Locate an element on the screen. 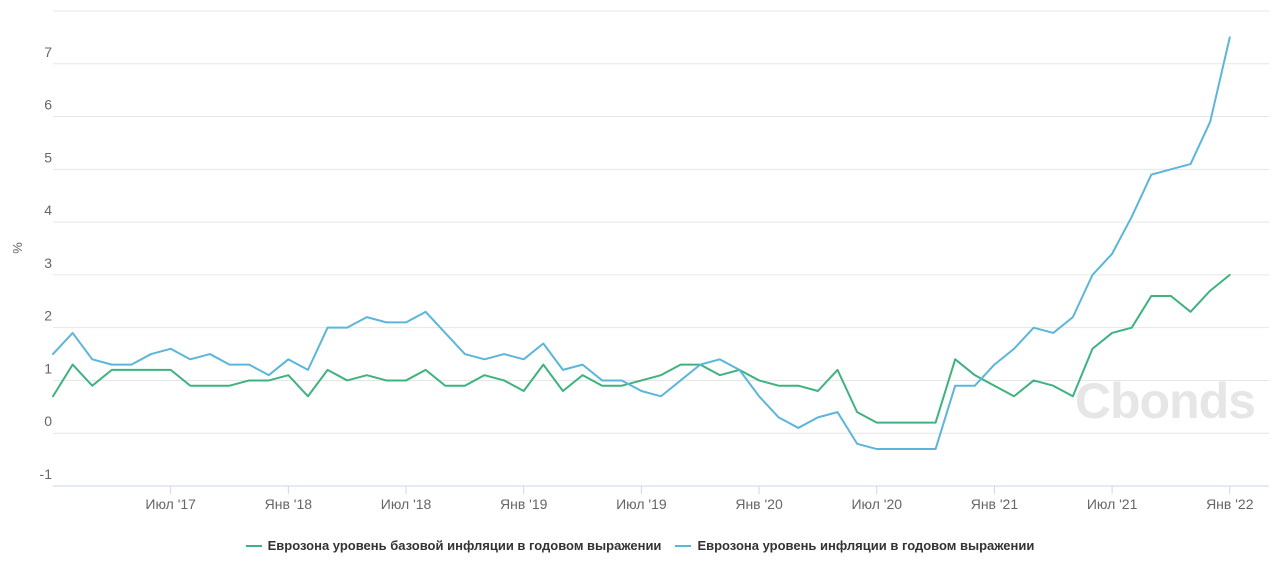 Image resolution: width=1280 pixels, height=578 pixels. legend-swatch-inflation is located at coordinates (683, 545).